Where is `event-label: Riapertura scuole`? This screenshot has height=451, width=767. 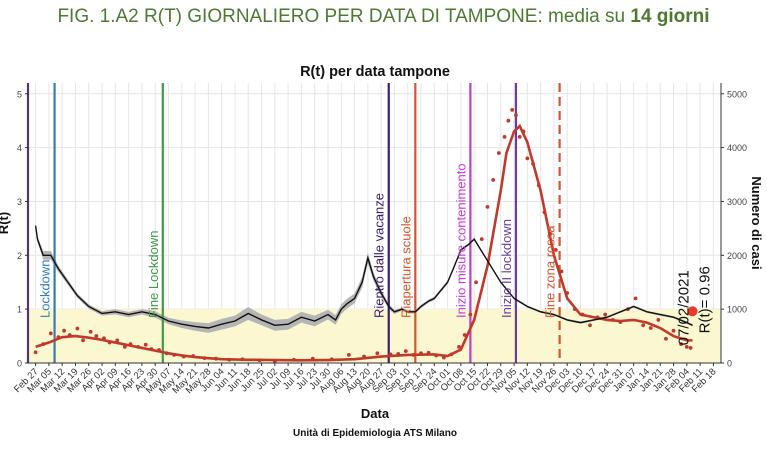
event-label: Riapertura scuole is located at coordinates (405, 267).